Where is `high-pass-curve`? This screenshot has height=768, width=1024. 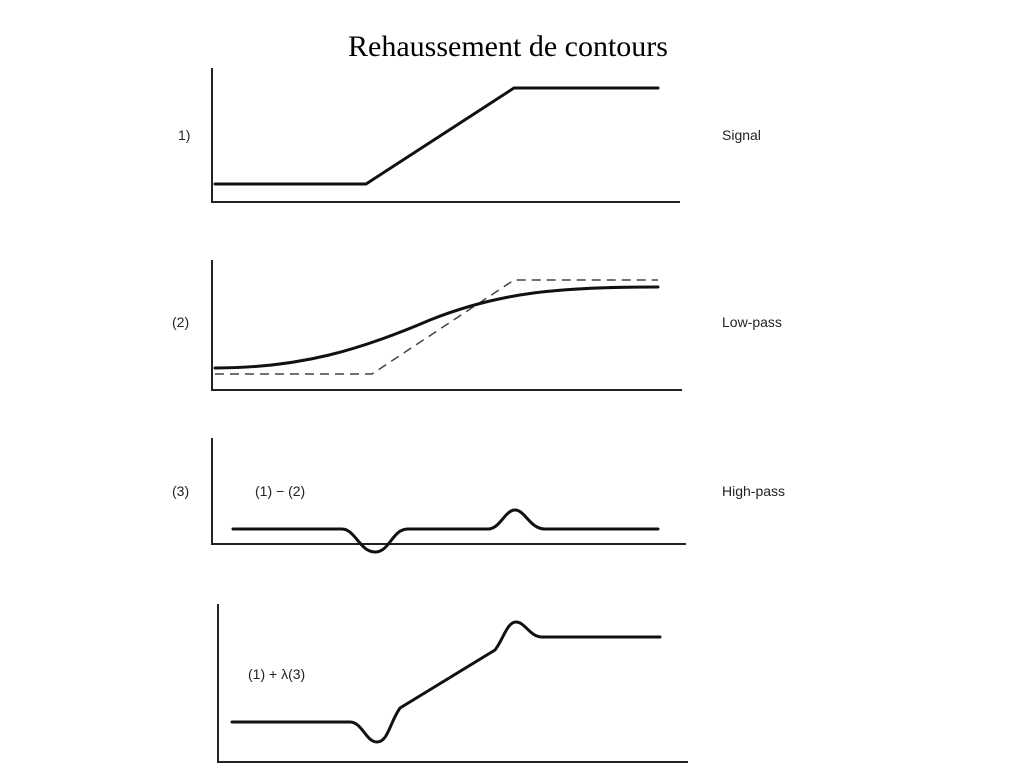 high-pass-curve is located at coordinates (445, 531).